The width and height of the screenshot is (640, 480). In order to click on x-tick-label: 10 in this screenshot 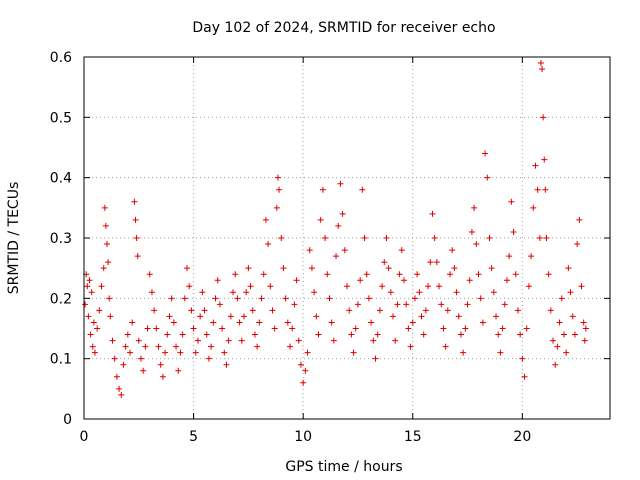, I will do `click(303, 437)`.